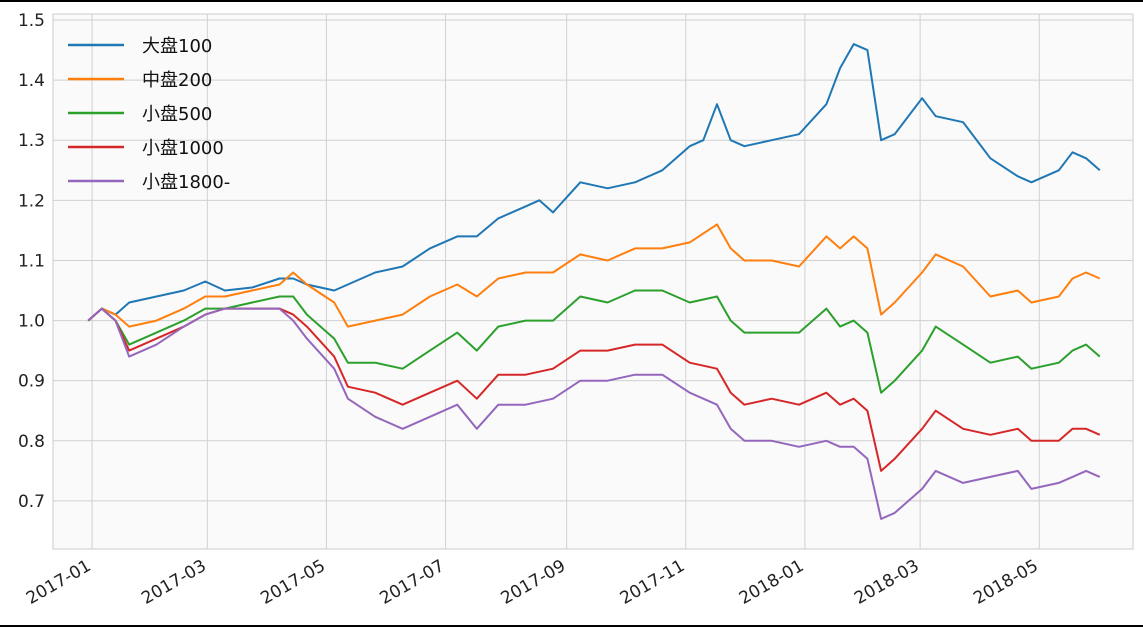 This screenshot has width=1143, height=627. I want to click on y-tick-label: 1.2, so click(31, 201).